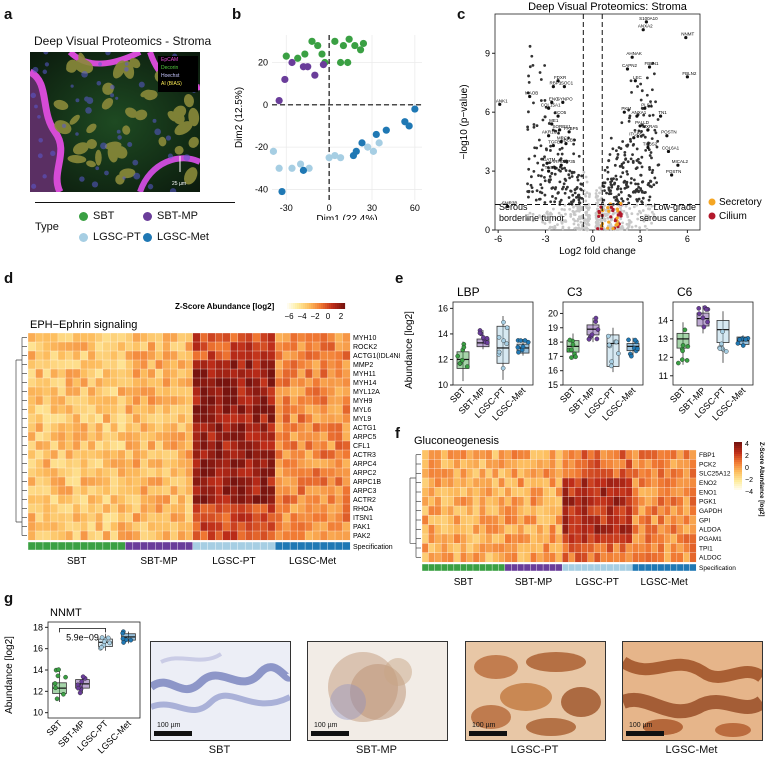 The height and width of the screenshot is (761, 772). I want to click on boxplot-nnmt-point, so click(123, 642).